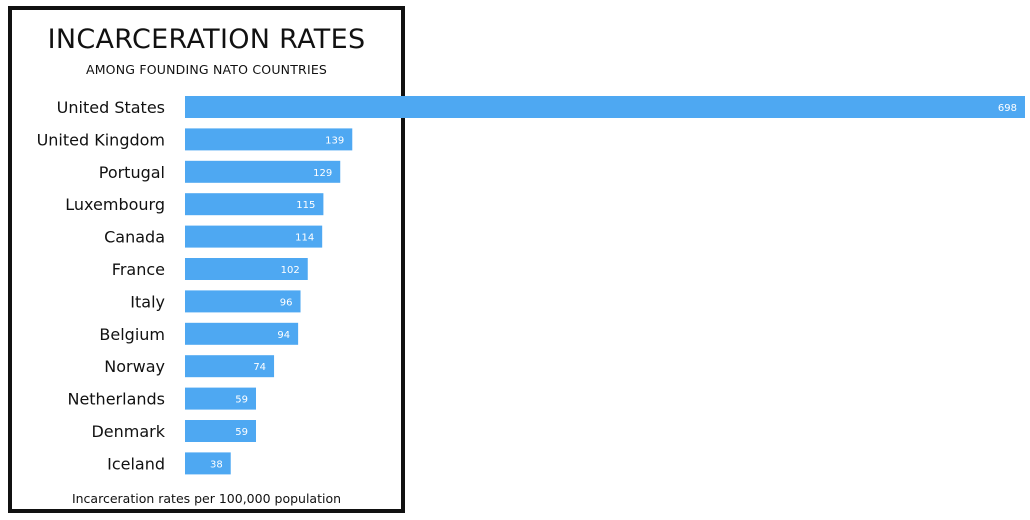 Image resolution: width=1030 pixels, height=520 pixels. Describe the element at coordinates (246, 269) in the screenshot. I see `bar-france` at that location.